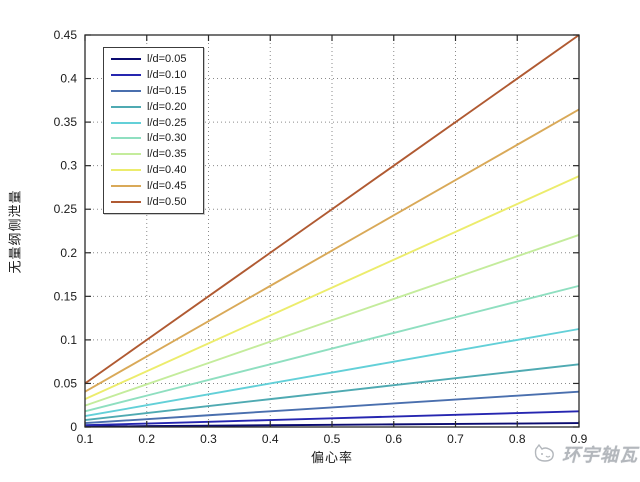 The image size is (640, 482). I want to click on legend-item: l/d=0.25, so click(153, 122).